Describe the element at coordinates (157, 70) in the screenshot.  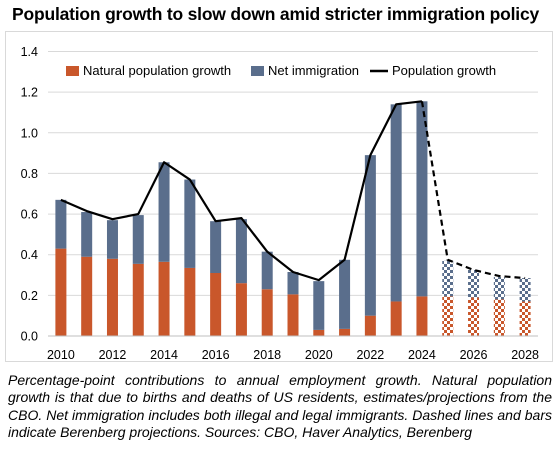
I see `legend-label-natural: Natural population growth` at that location.